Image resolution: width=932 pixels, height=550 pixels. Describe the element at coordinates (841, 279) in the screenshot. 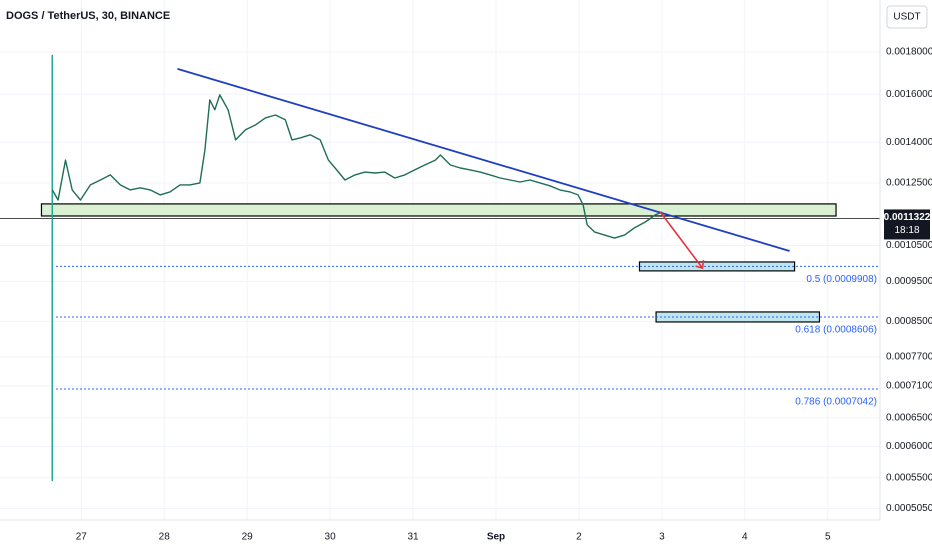

I see `fib-label: 0.5 (0.0009908)` at that location.